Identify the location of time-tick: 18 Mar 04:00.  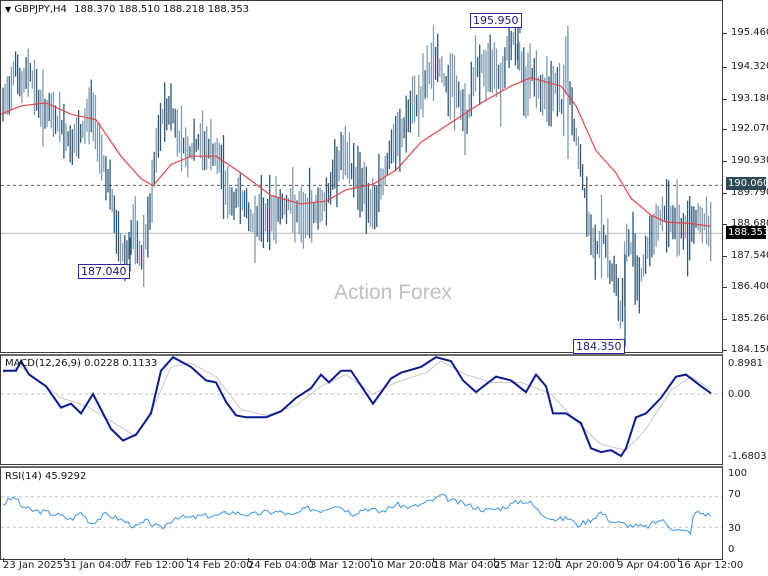
(466, 565).